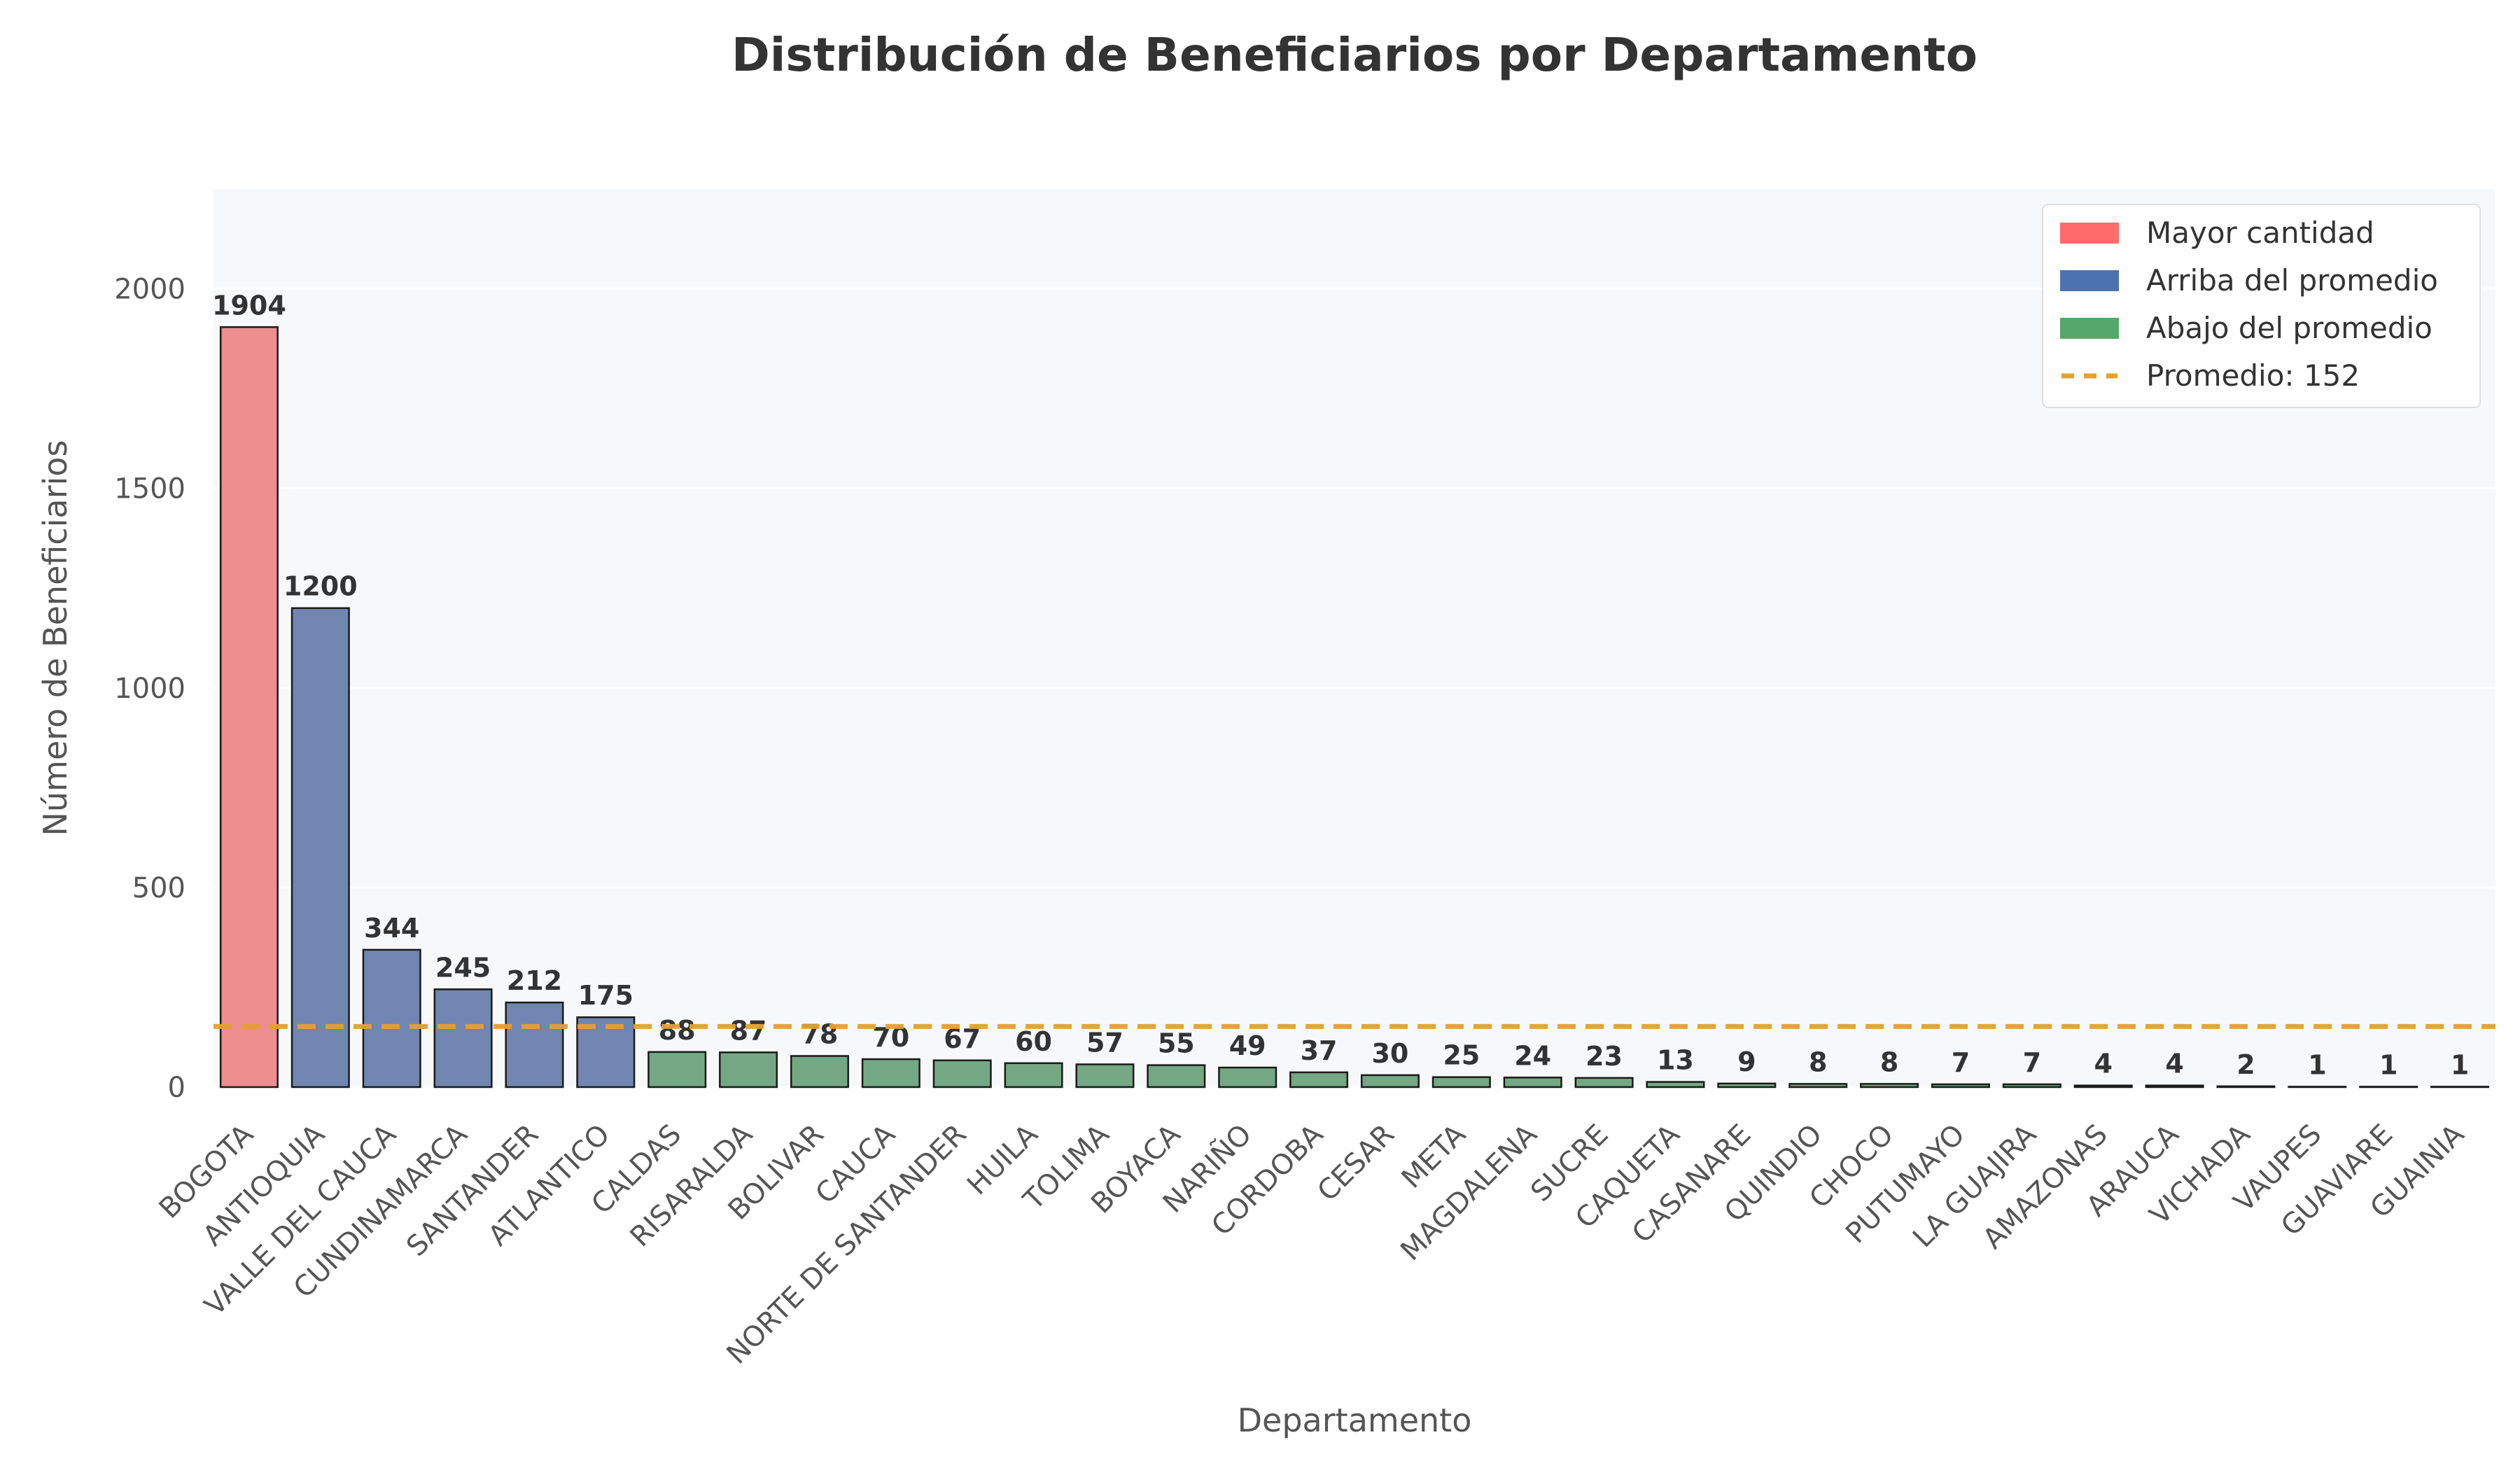 The height and width of the screenshot is (1470, 2520). I want to click on bar-value-label: 55, so click(1176, 1043).